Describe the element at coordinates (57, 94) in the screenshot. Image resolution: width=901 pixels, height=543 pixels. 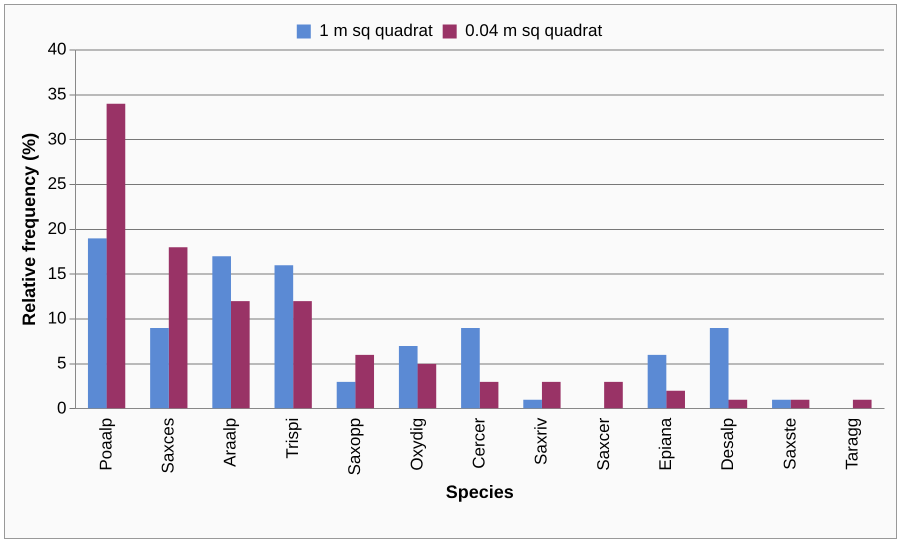
I see `y-tick-label: 35` at that location.